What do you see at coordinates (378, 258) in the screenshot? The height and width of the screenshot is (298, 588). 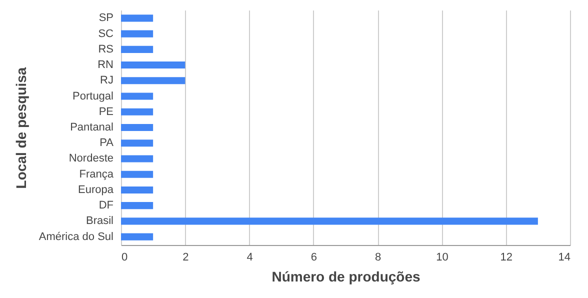 I see `x-tick-label: 8` at bounding box center [378, 258].